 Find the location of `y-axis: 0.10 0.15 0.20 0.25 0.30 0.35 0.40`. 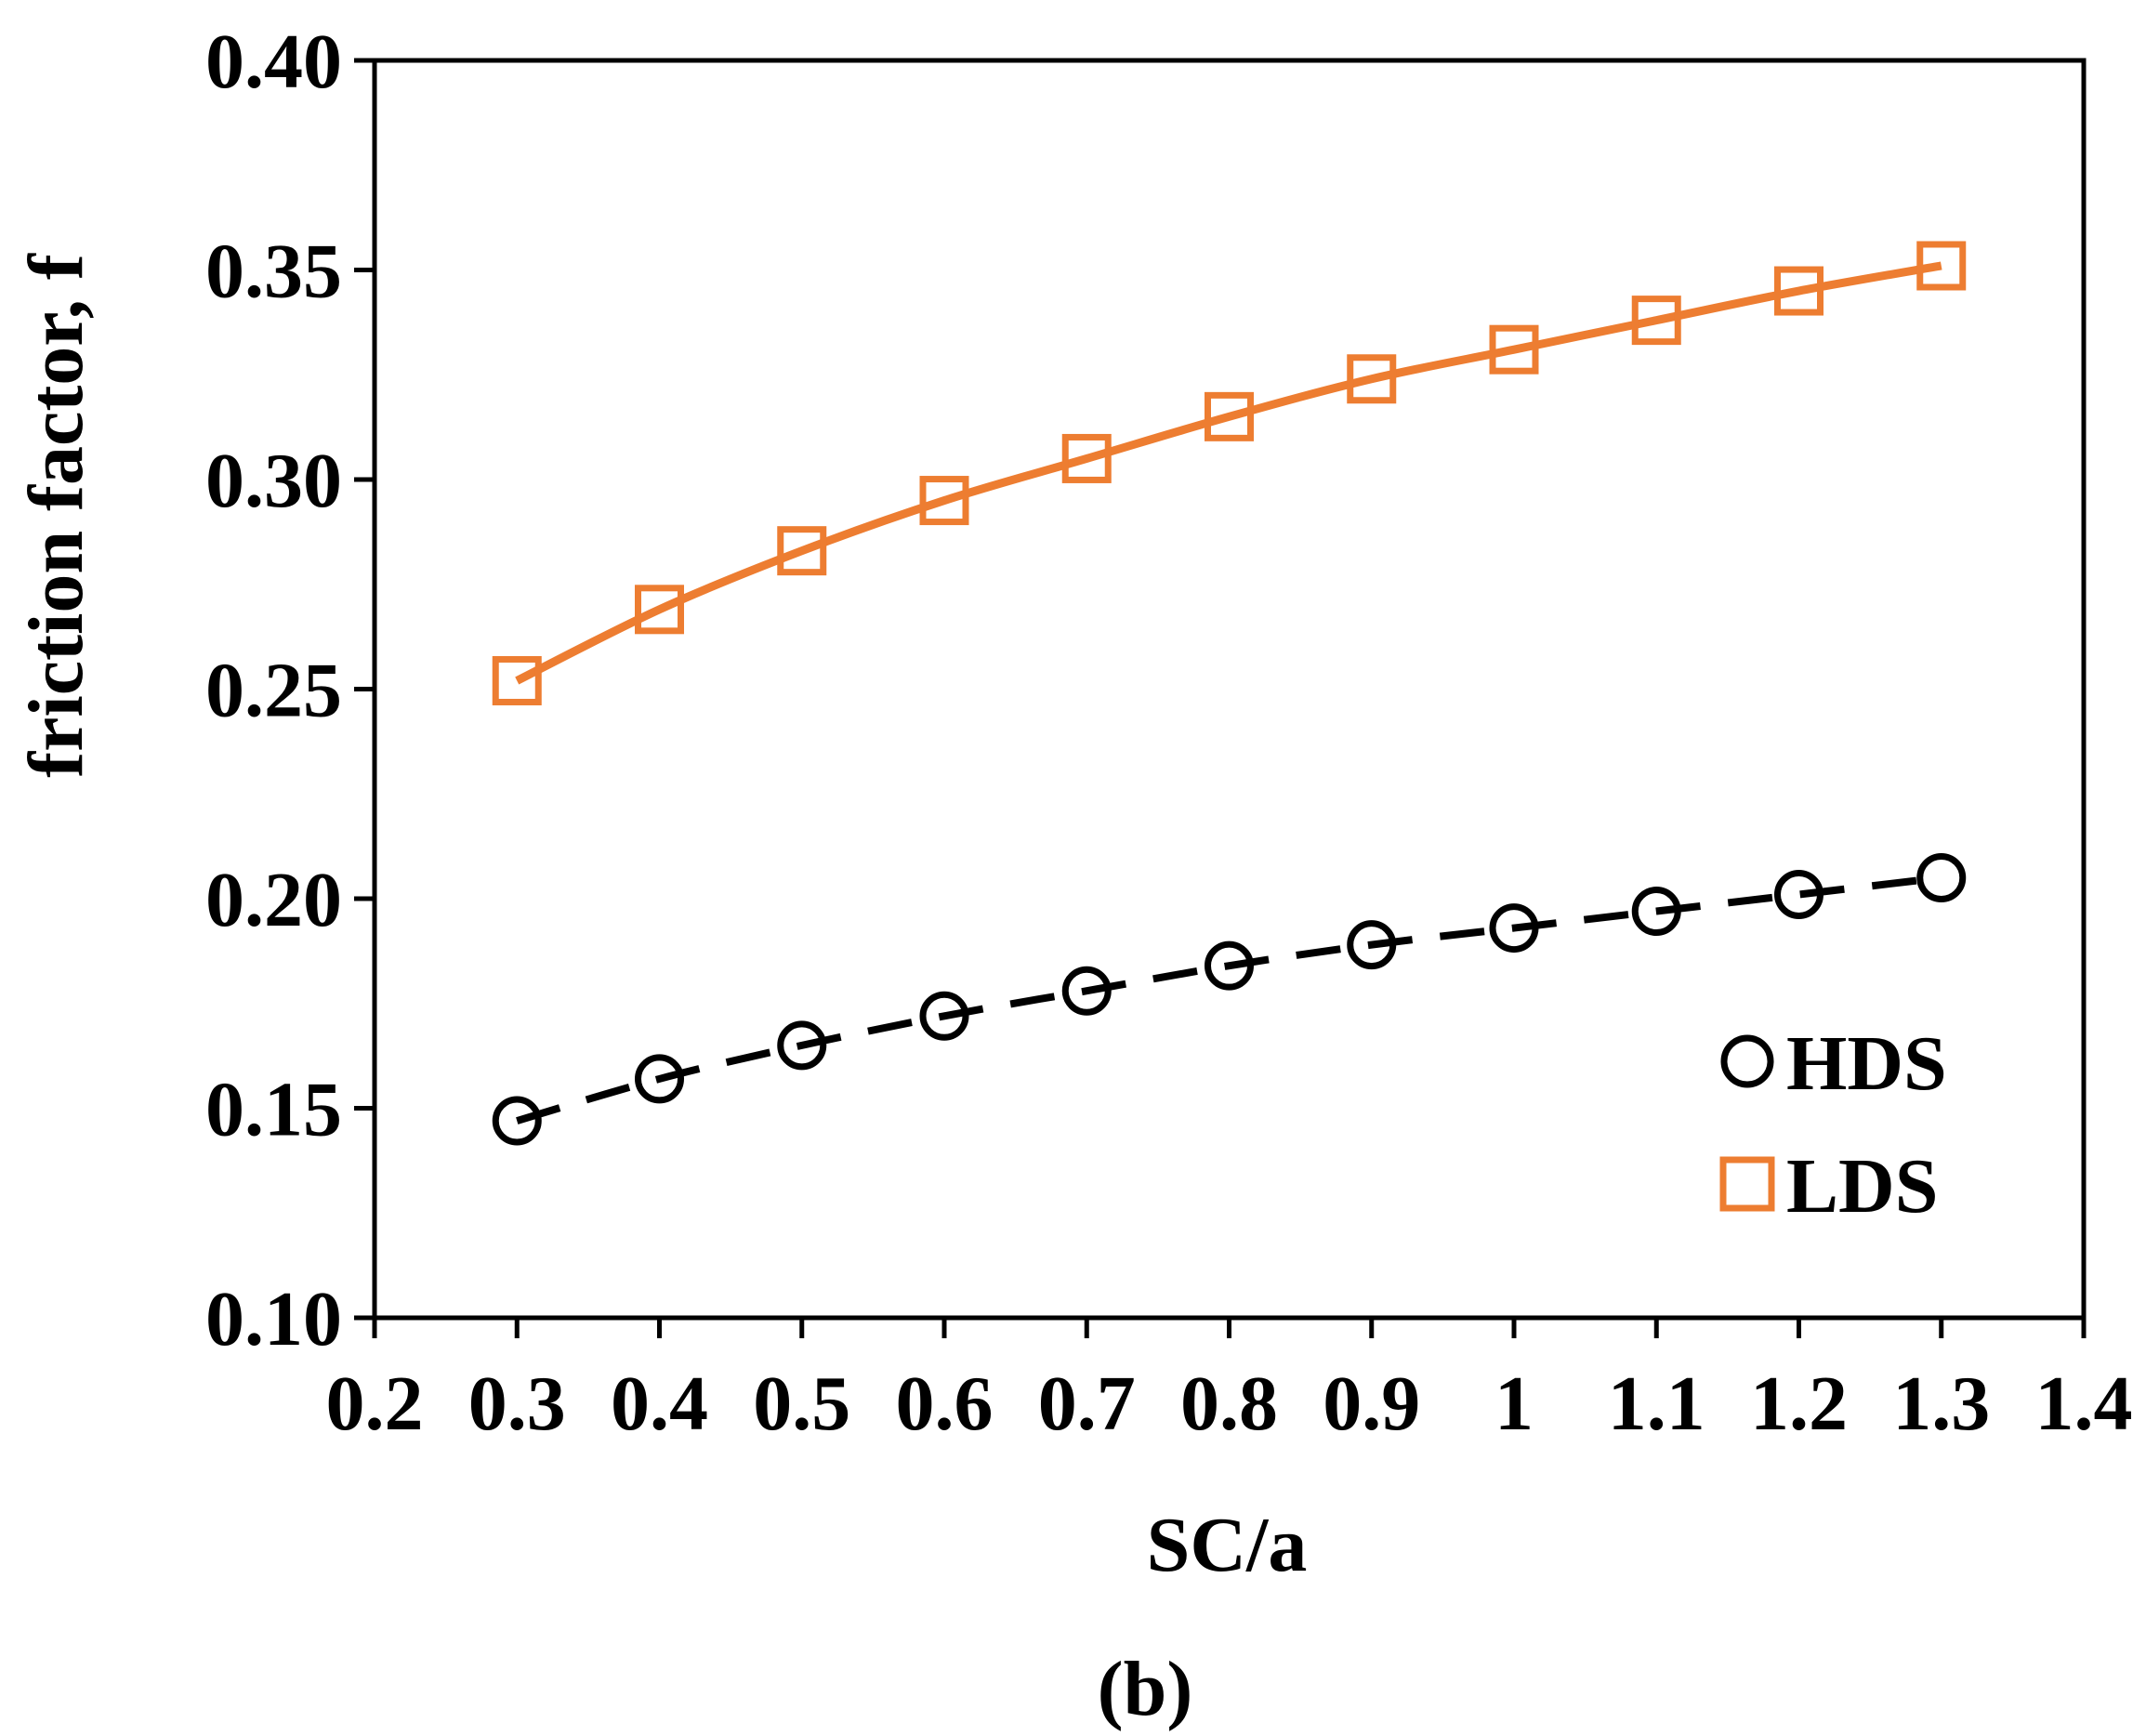

y-axis: 0.10 0.15 0.20 0.25 0.30 0.35 0.40 is located at coordinates (290, 691).